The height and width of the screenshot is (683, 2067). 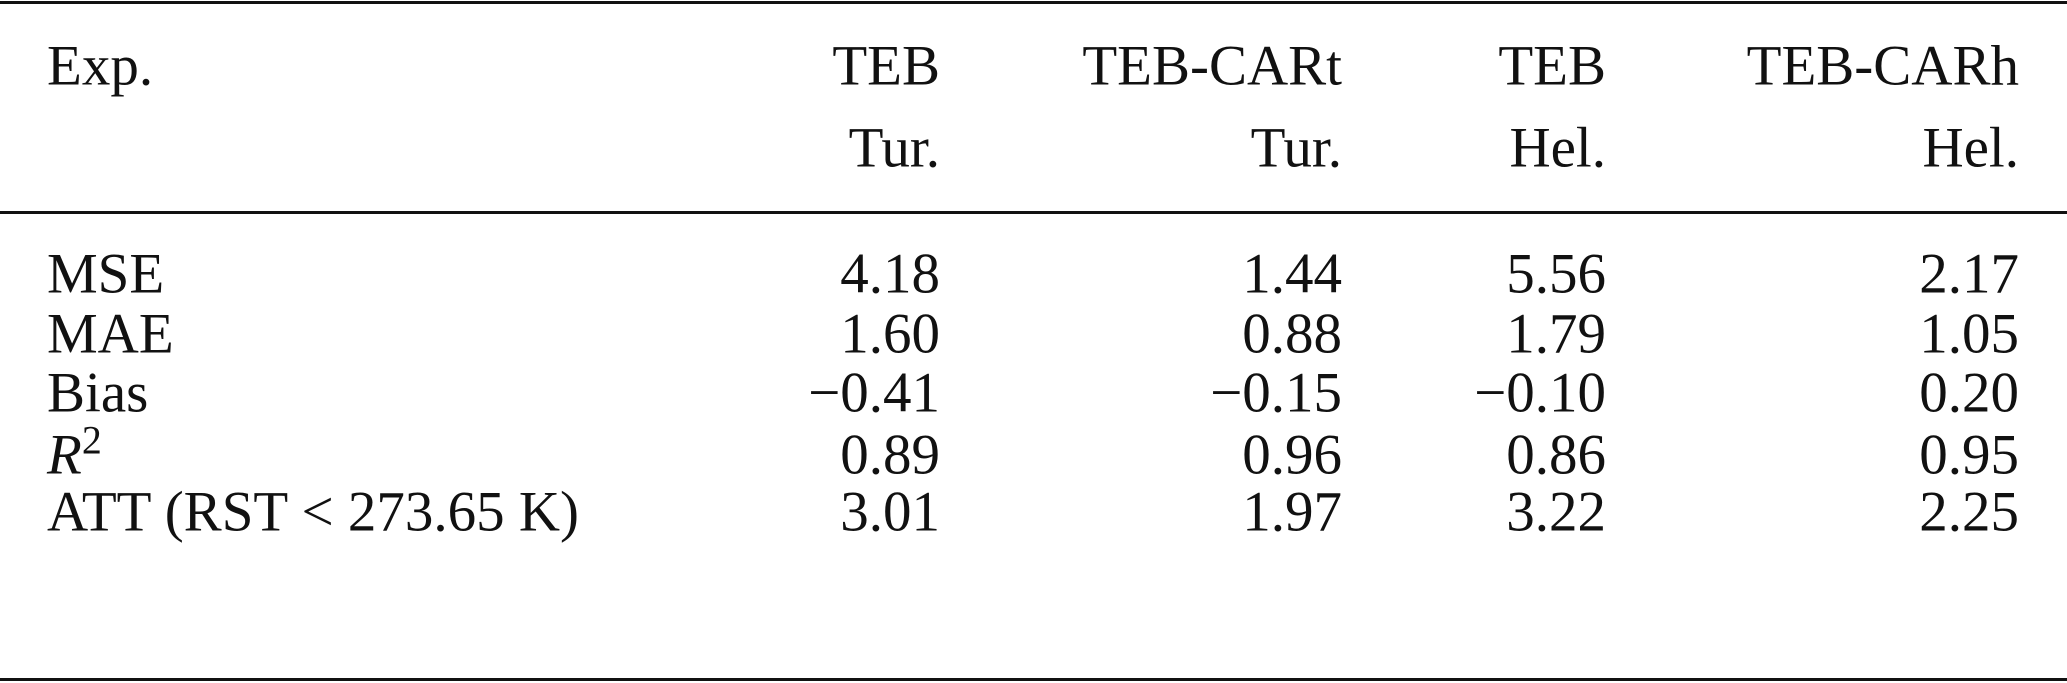 What do you see at coordinates (890, 334) in the screenshot?
I see `cell: 1.60` at bounding box center [890, 334].